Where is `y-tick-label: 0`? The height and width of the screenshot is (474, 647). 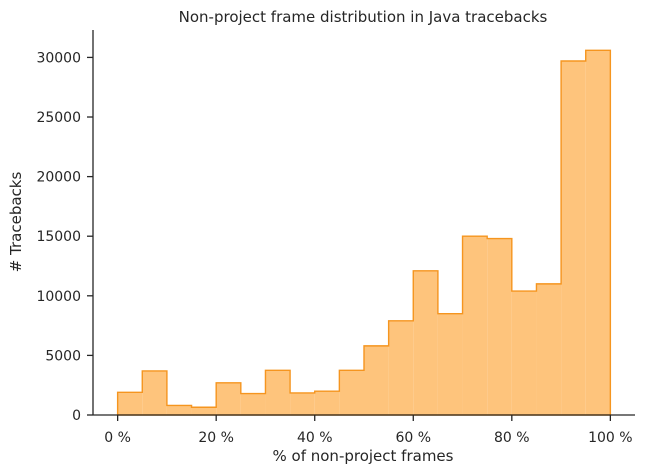 y-tick-label: 0 is located at coordinates (76, 416).